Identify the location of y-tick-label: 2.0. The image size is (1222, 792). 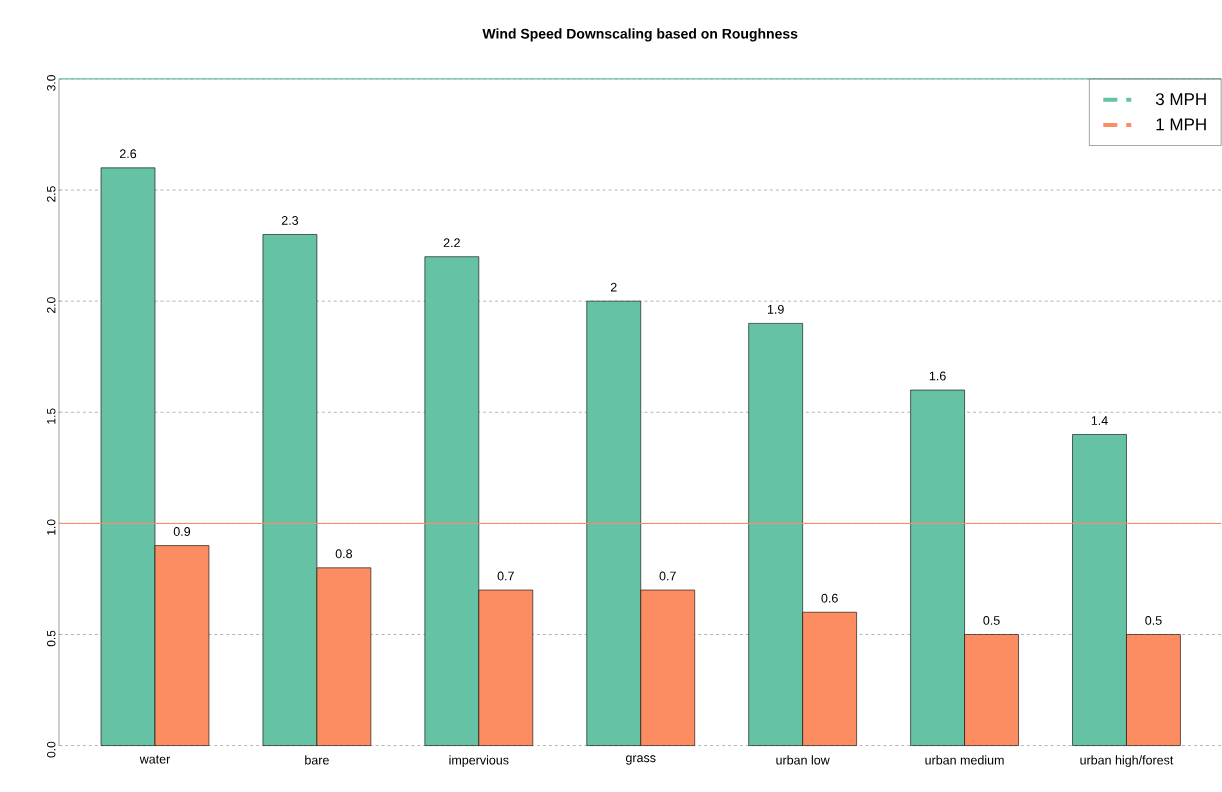
(51, 305).